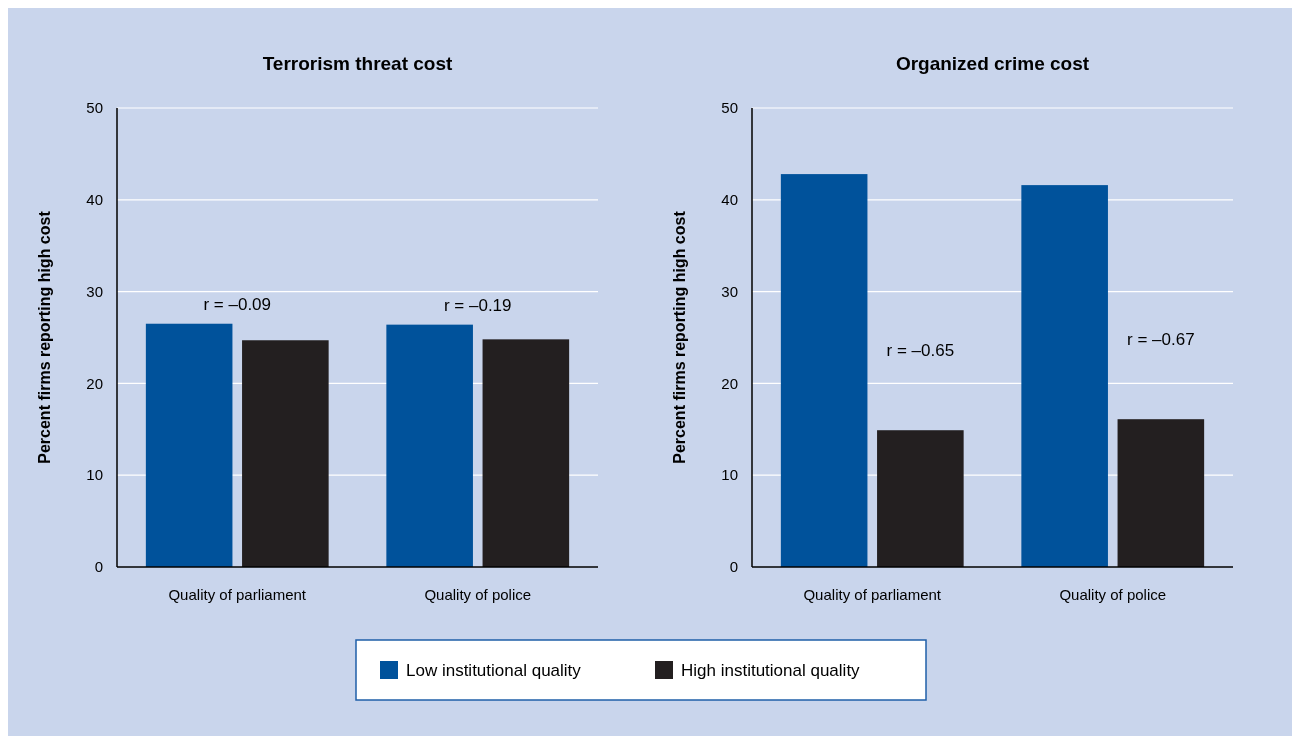 Image resolution: width=1300 pixels, height=744 pixels. Describe the element at coordinates (920, 351) in the screenshot. I see `annotation: r = –0.65` at that location.